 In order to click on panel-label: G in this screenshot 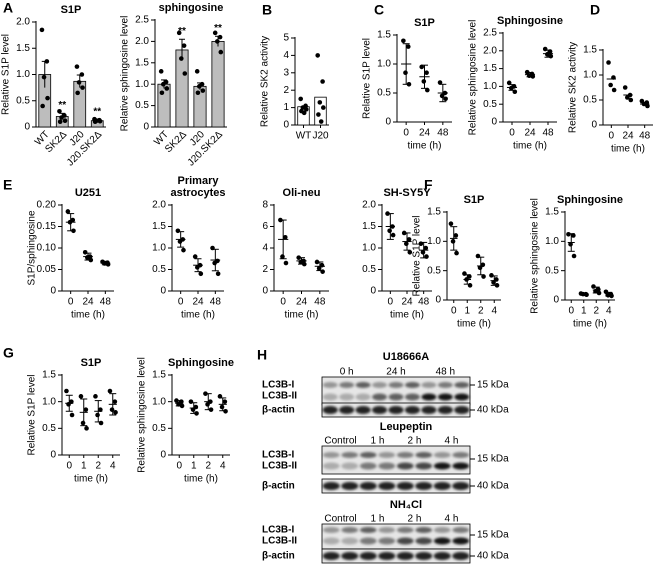, I will do `click(8, 353)`.